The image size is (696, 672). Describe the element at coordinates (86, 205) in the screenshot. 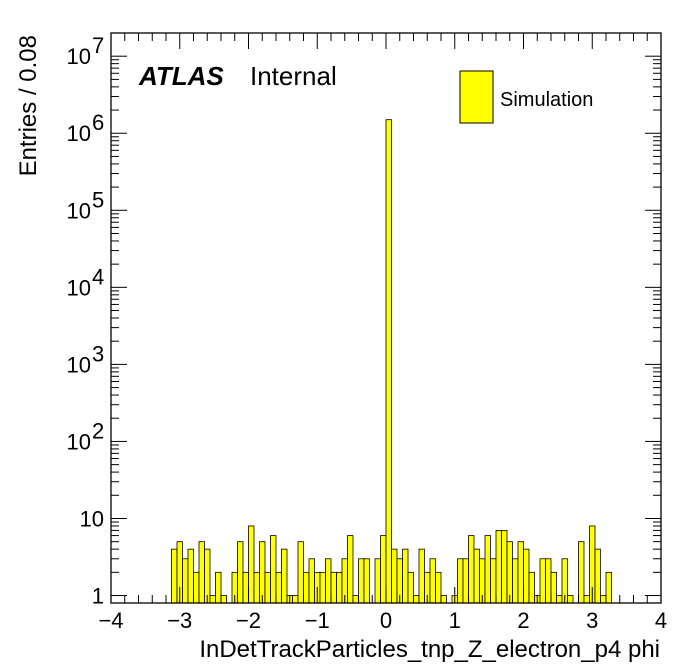

I see `y-tick-label: 10 5` at that location.